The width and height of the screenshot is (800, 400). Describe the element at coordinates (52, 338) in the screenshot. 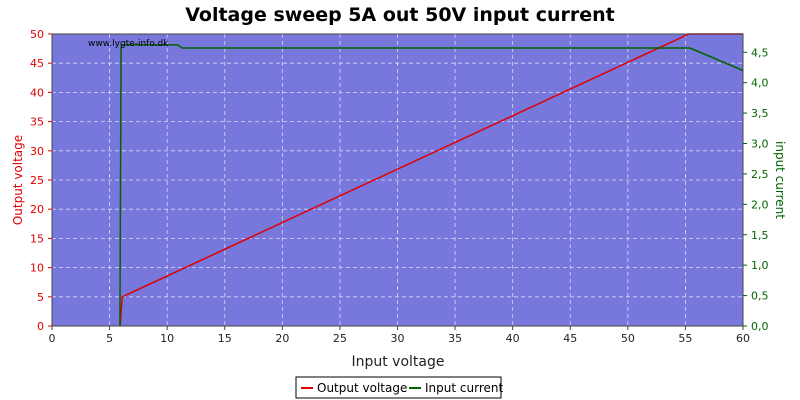

I see `x-tick-label: 0` at that location.